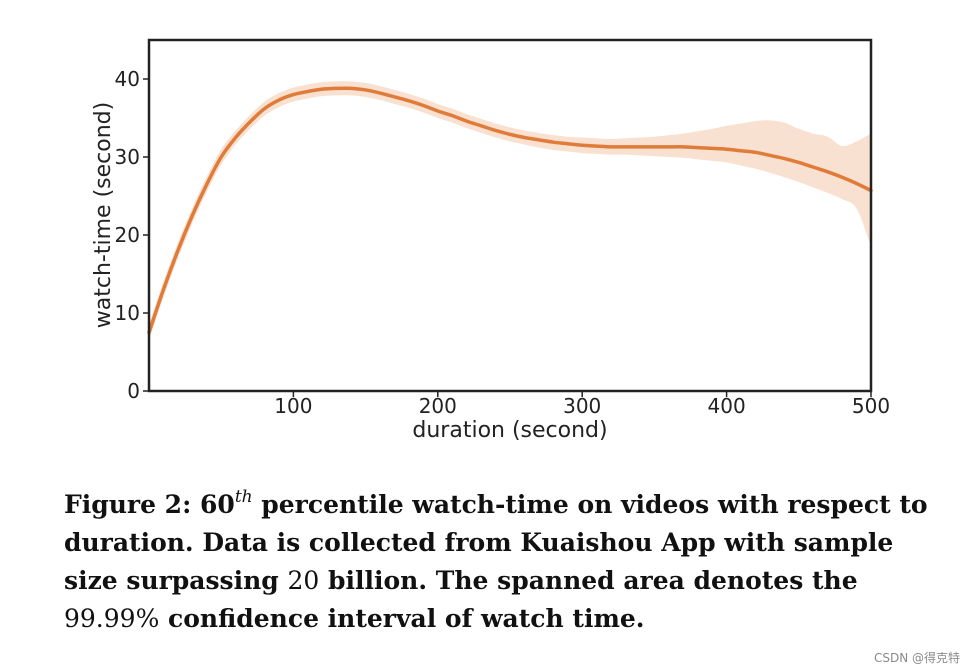 The width and height of the screenshot is (974, 672). I want to click on y-tick-label: 0, so click(133, 391).